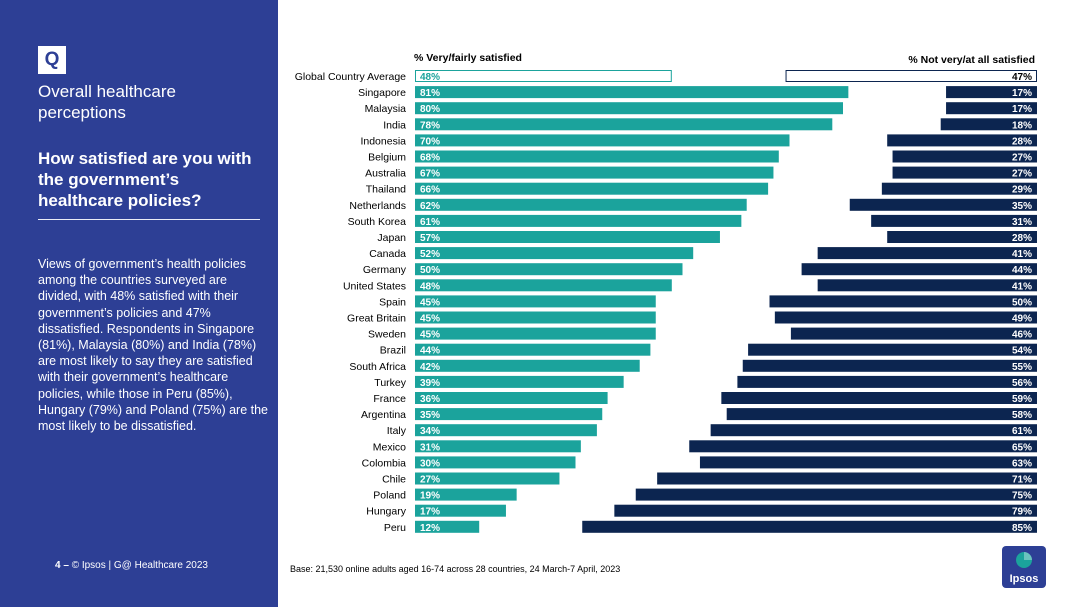  Describe the element at coordinates (1022, 77) in the screenshot. I see `dissatisfied-value-global-country-average: 47%` at that location.